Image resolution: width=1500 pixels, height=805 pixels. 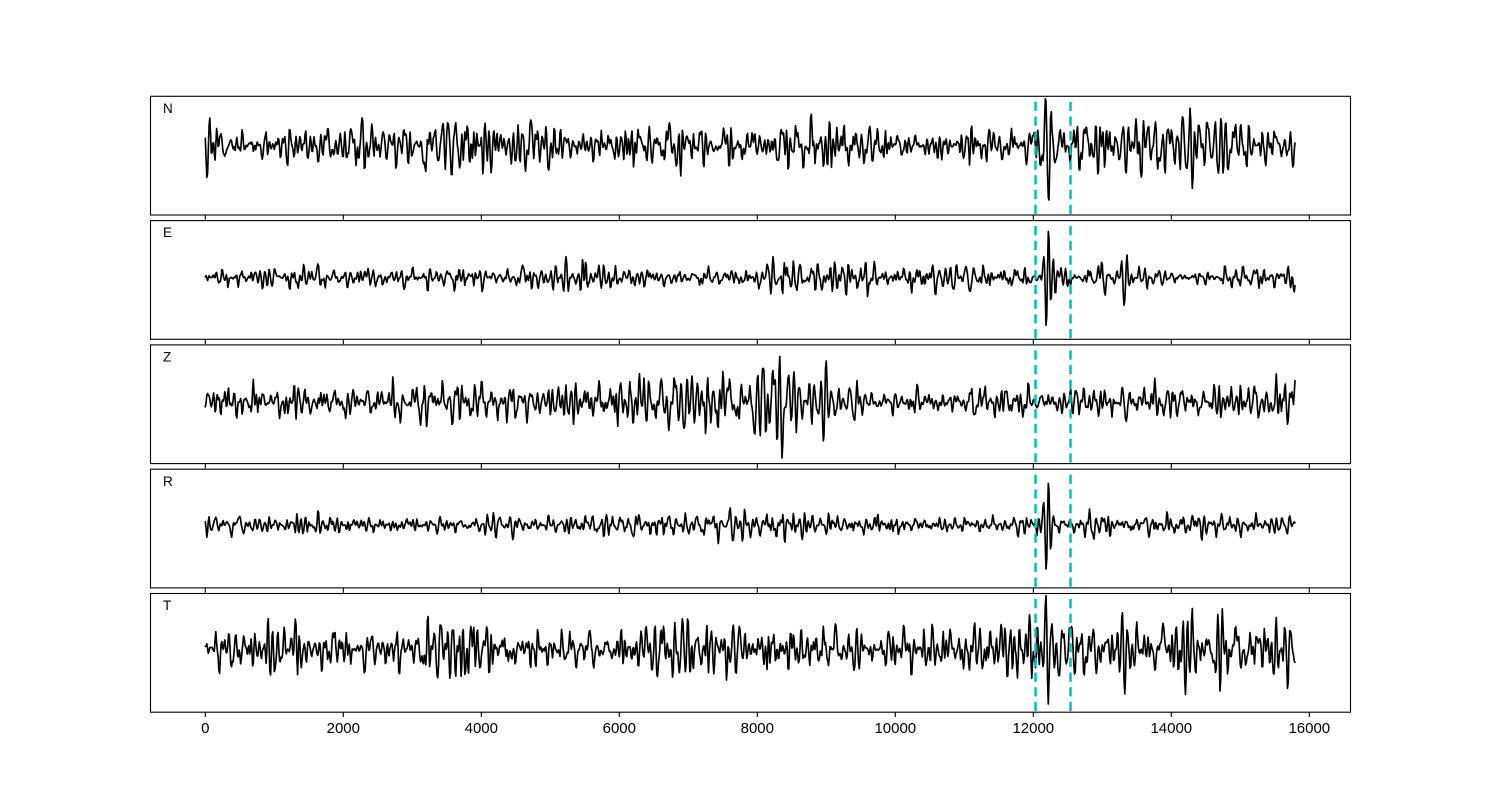 What do you see at coordinates (167, 357) in the screenshot?
I see `svg-text: Z` at bounding box center [167, 357].